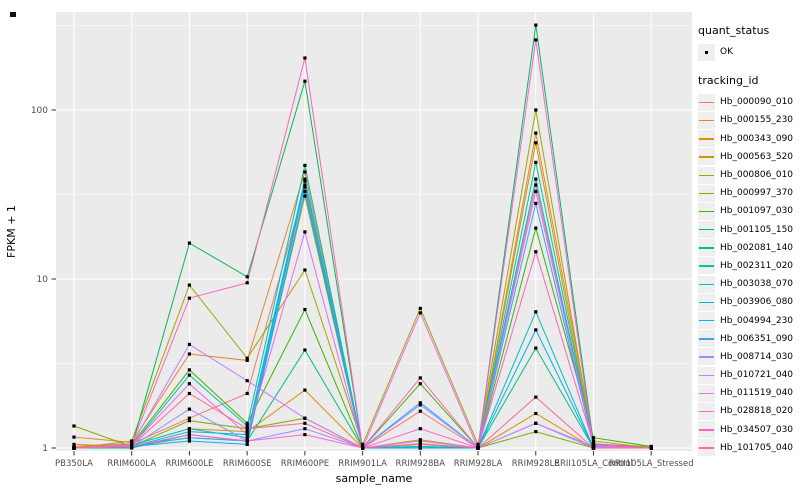 The width and height of the screenshot is (800, 500). I want to click on legend-item-Hb_008714_030: Hb_008714_030, so click(748, 357).